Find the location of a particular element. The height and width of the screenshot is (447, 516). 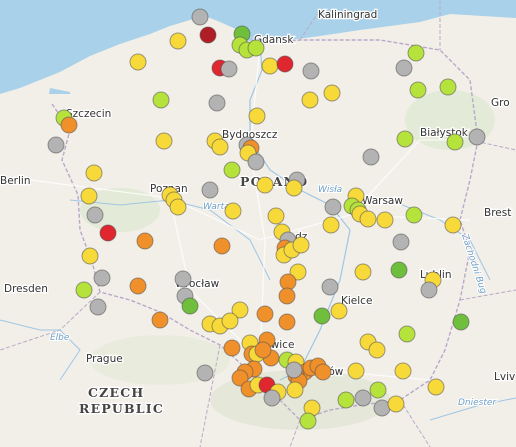

river-label-elbe: Elbe is located at coordinates (60, 338).